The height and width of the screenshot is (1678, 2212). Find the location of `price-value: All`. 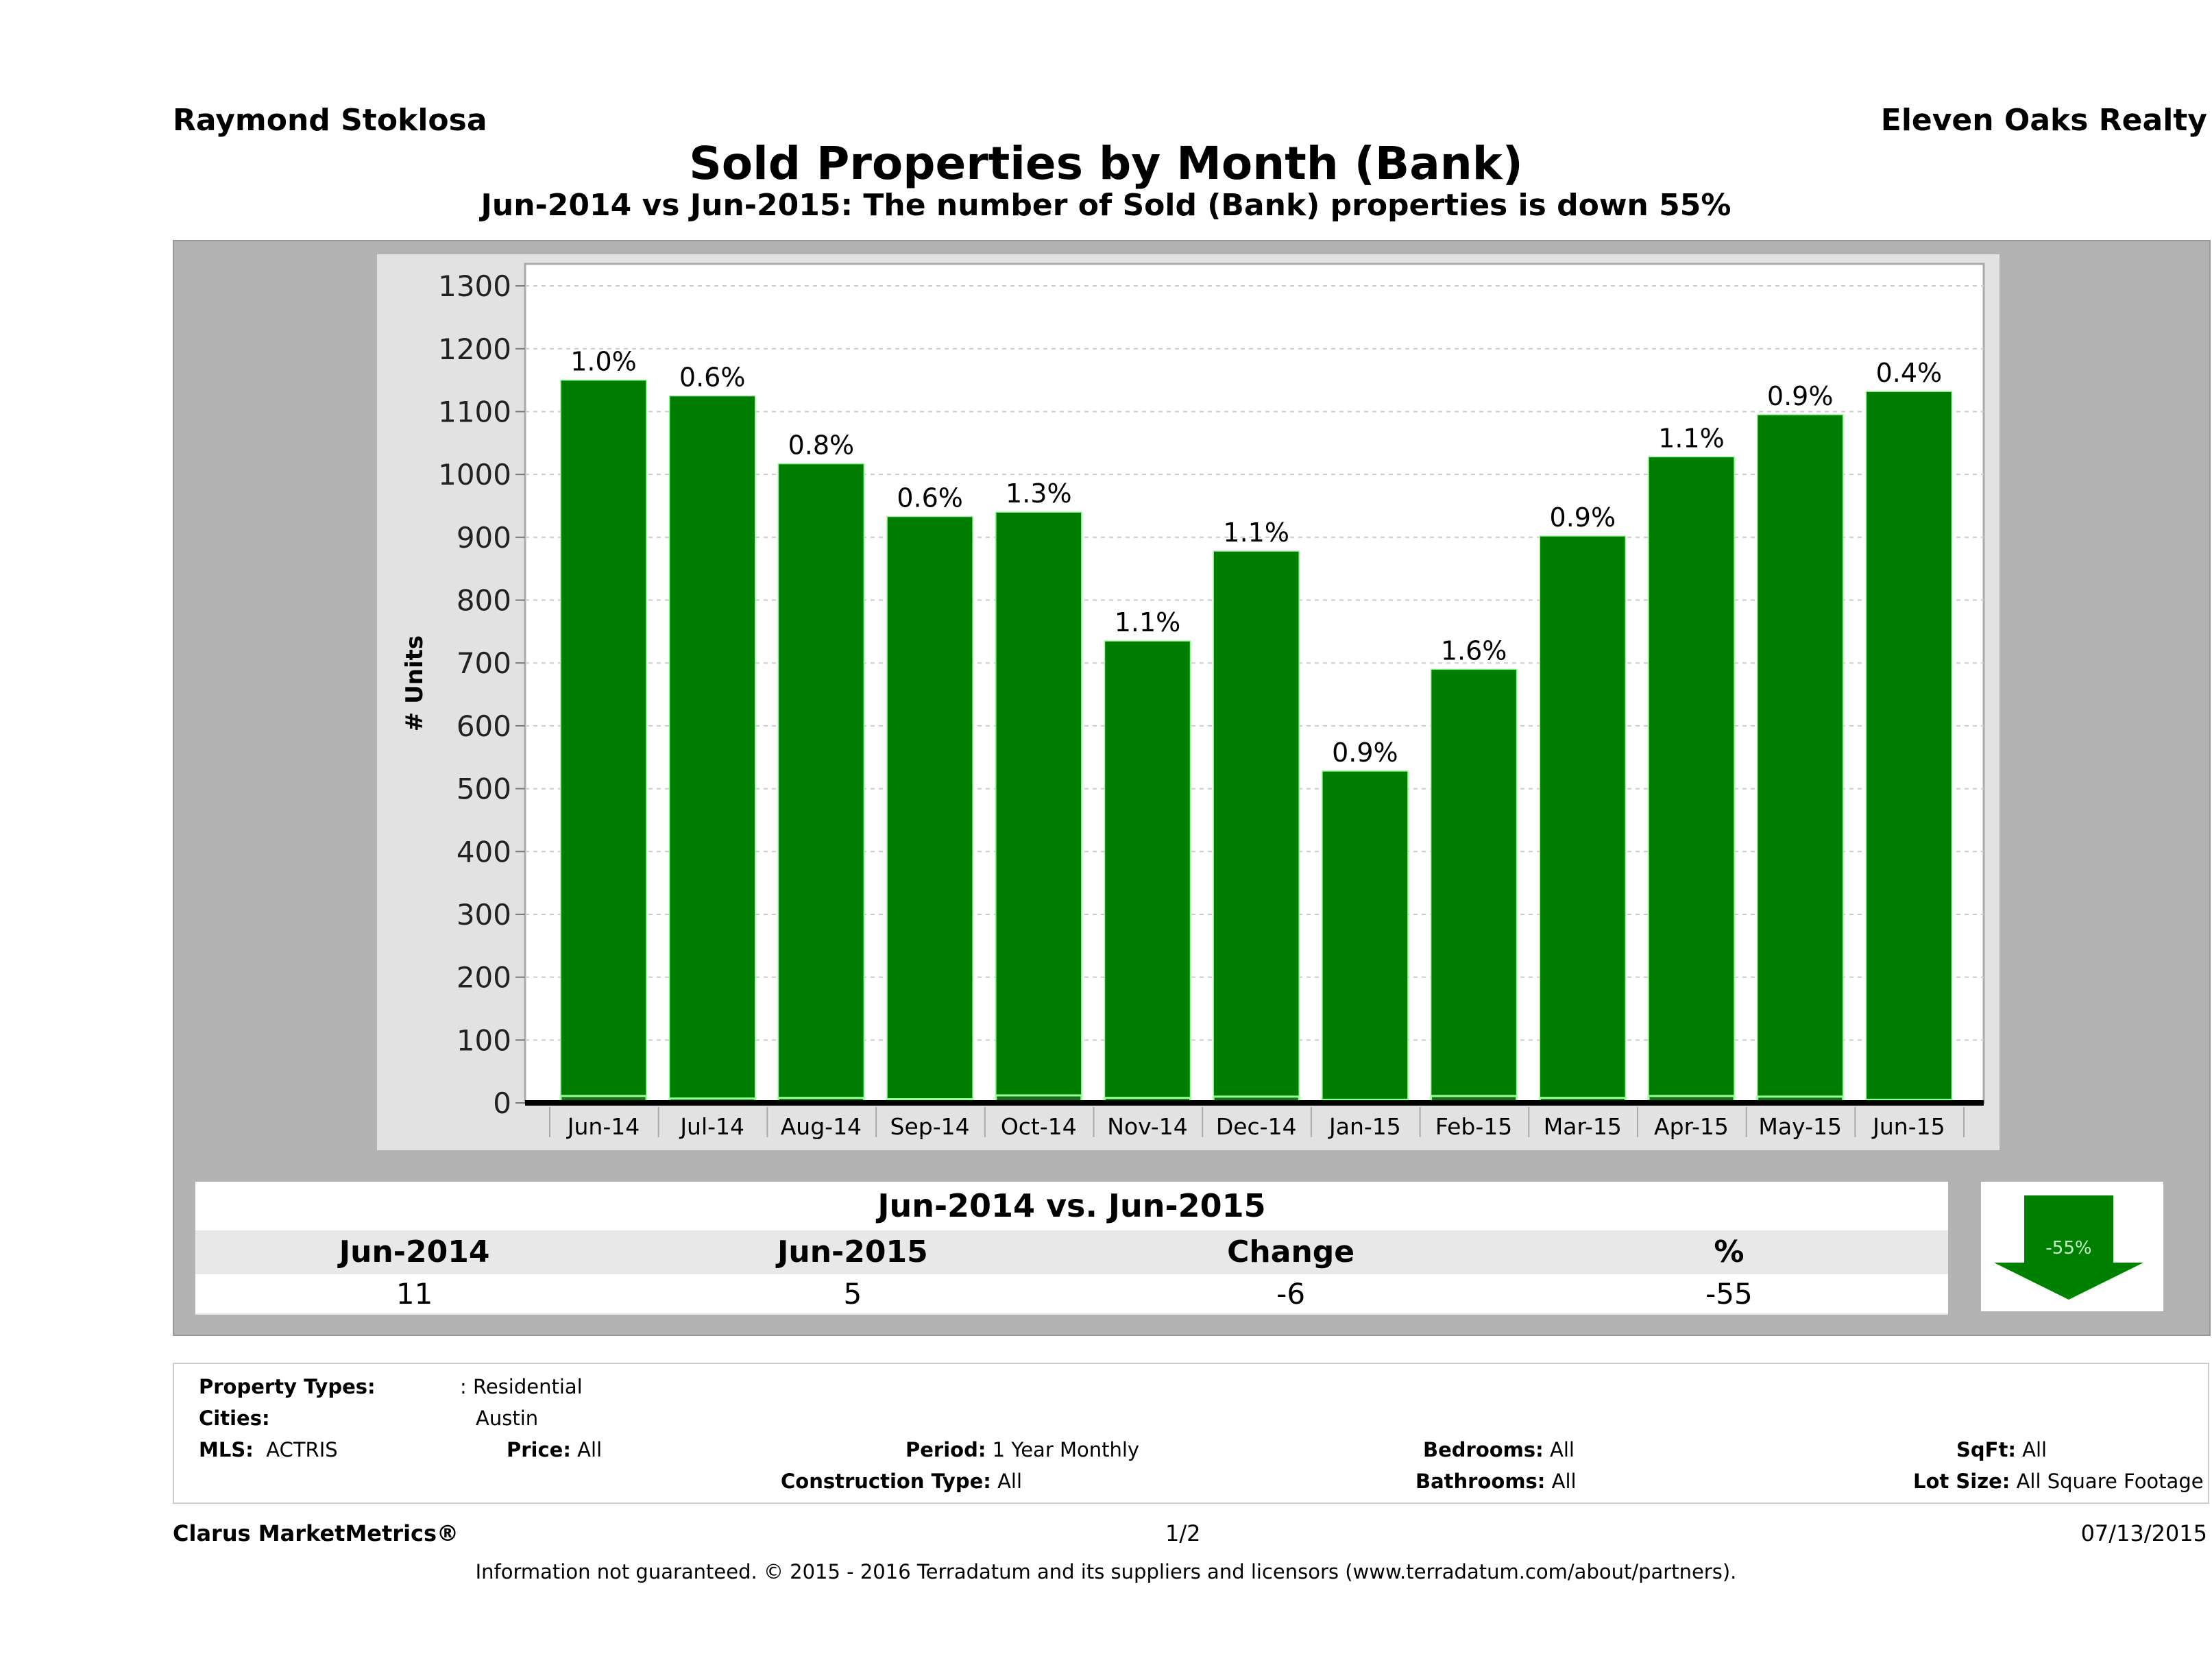

price-value: All is located at coordinates (590, 1449).